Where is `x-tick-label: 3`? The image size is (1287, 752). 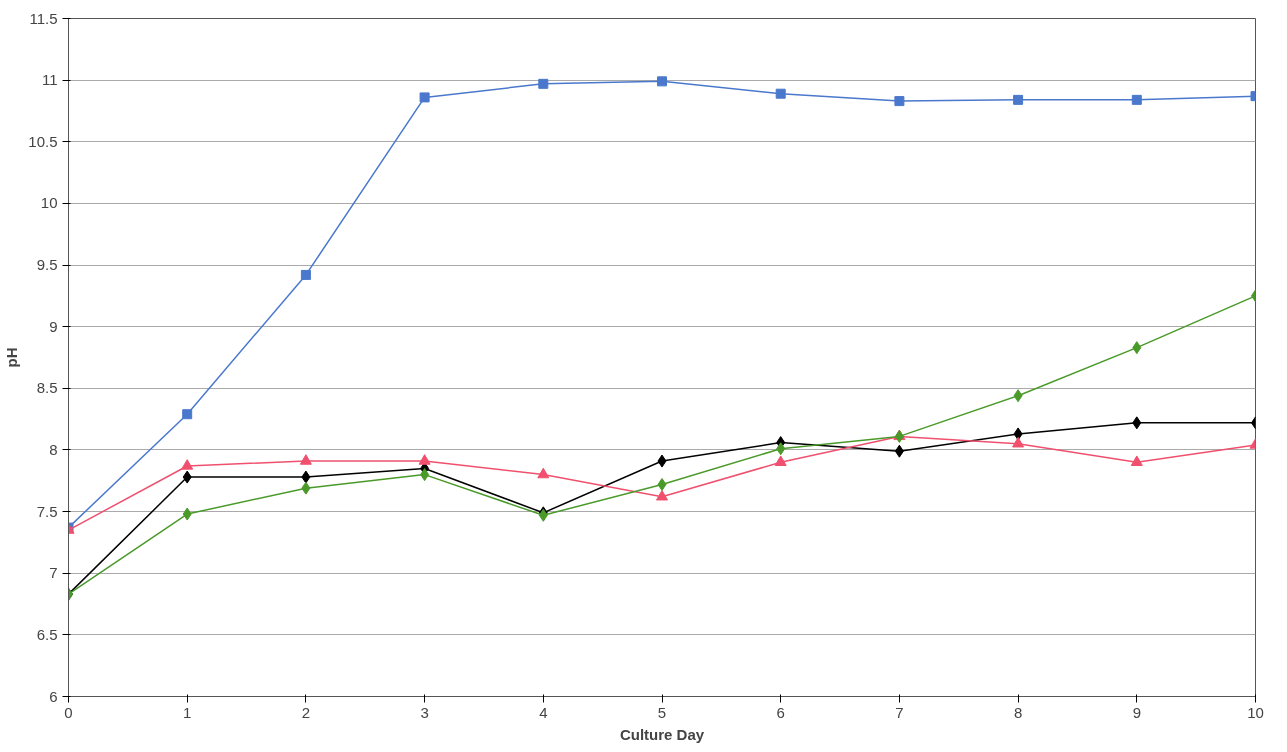
x-tick-label: 3 is located at coordinates (424, 712).